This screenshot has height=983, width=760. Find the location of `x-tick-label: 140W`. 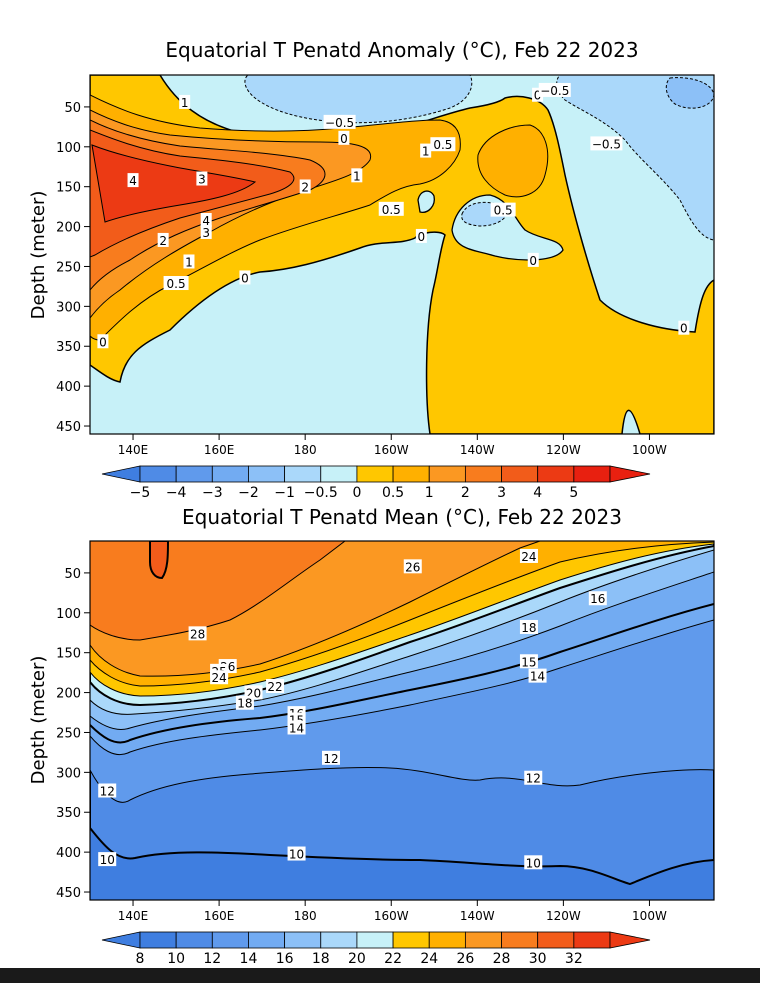

x-tick-label: 140W is located at coordinates (477, 916).